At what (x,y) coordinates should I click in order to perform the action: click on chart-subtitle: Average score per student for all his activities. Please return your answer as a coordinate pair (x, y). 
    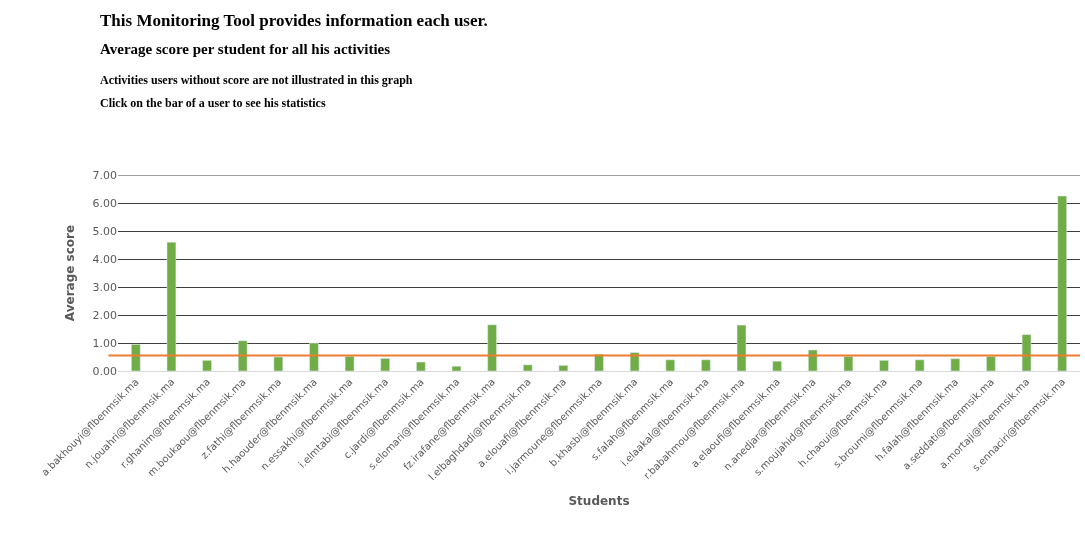
    Looking at the image, I should click on (245, 49).